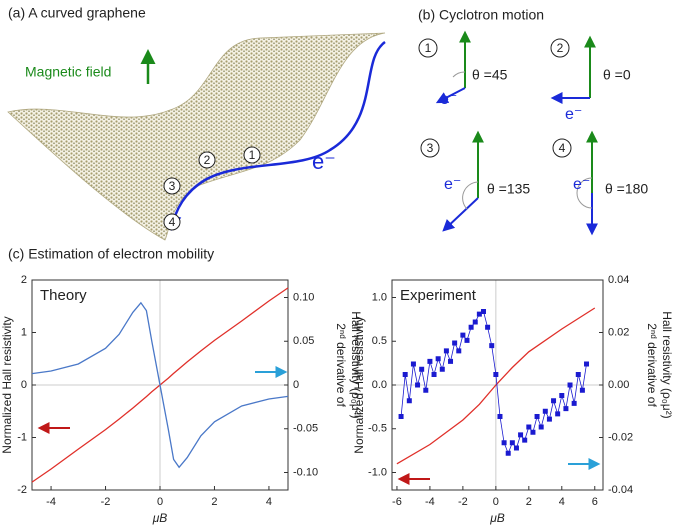 This screenshot has width=680, height=528. I want to click on angle-label: θ =45, so click(490, 75).